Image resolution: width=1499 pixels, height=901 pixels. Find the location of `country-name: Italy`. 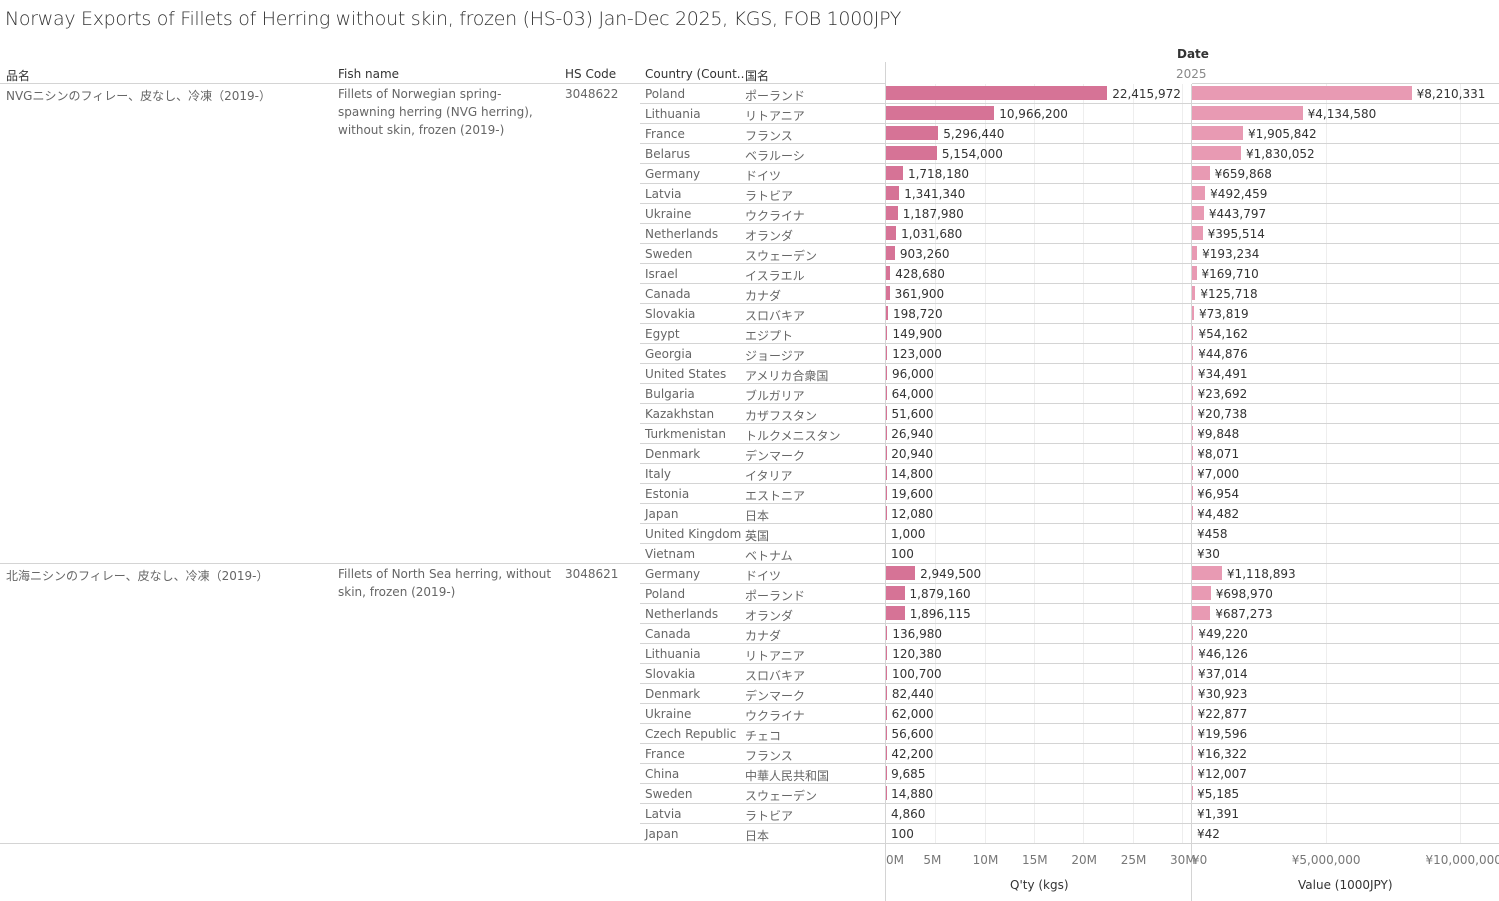

country-name: Italy is located at coordinates (658, 474).